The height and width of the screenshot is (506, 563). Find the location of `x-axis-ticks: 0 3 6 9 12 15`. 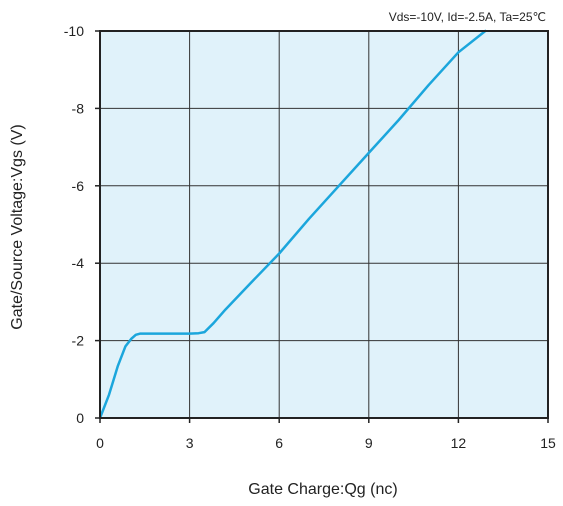

x-axis-ticks: 0 3 6 9 12 15 is located at coordinates (326, 434).